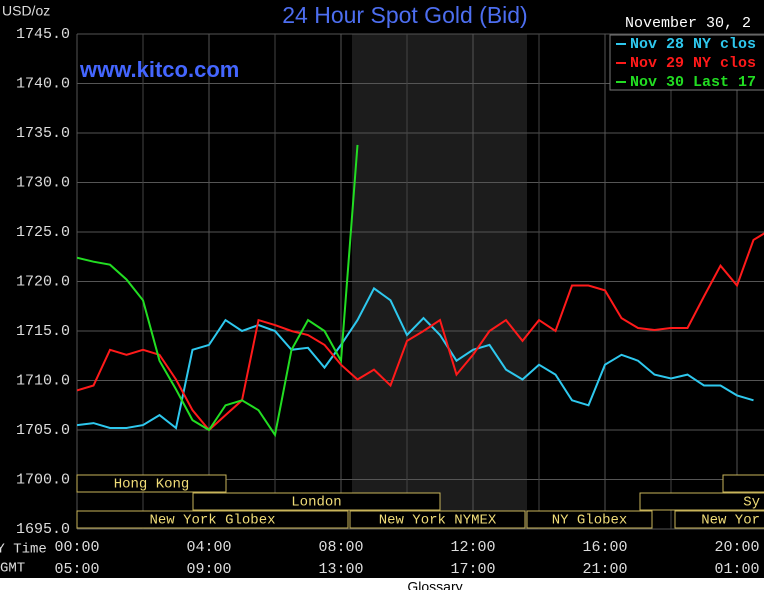 The width and height of the screenshot is (764, 590). What do you see at coordinates (43, 34) in the screenshot?
I see `y-tick-label: 1745.0` at bounding box center [43, 34].